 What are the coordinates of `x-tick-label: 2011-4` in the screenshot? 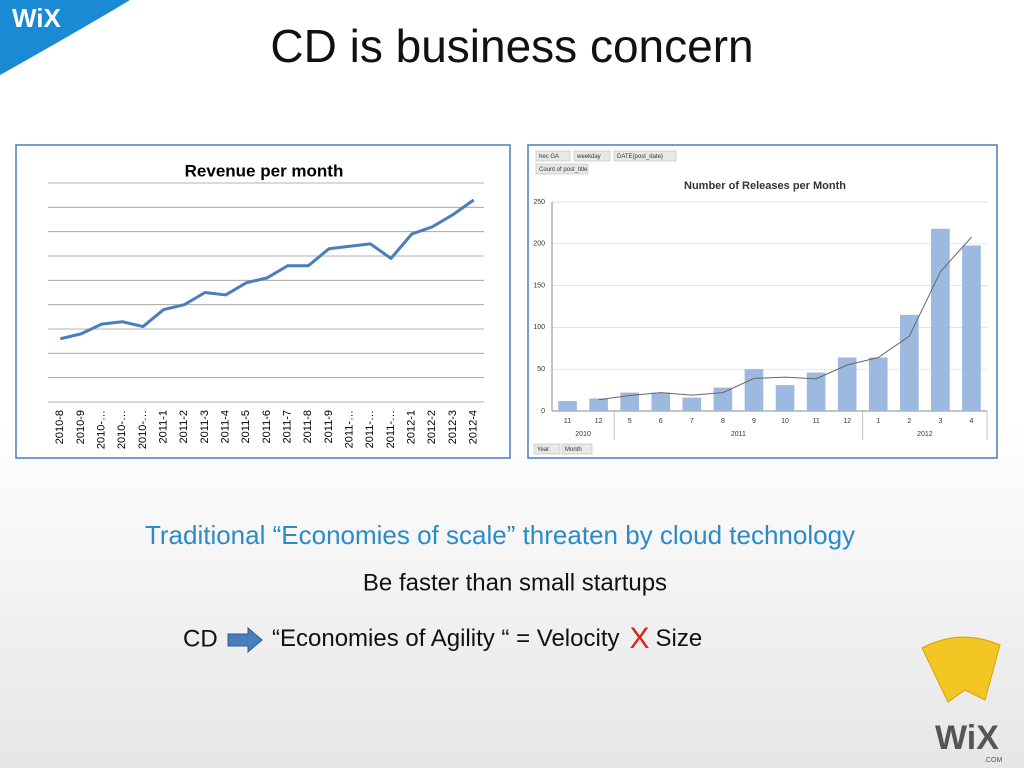 It's located at (226, 426).